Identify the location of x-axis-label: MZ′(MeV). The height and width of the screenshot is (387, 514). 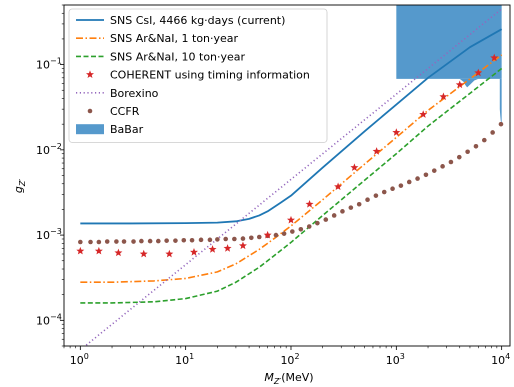
(288, 378).